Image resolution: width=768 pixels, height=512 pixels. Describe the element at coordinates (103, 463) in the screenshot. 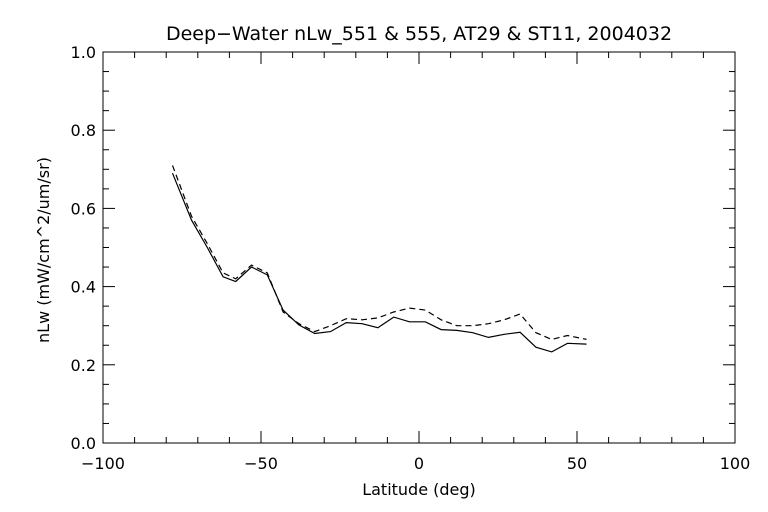

I see `x-tick-label: −100` at that location.